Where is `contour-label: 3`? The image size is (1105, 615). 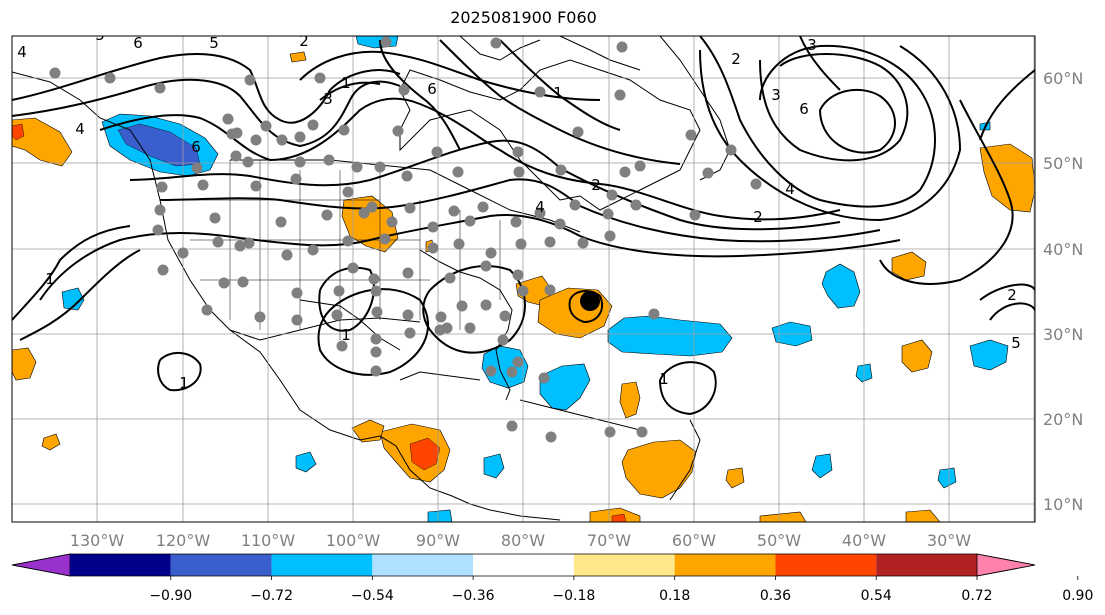
contour-label: 3 is located at coordinates (328, 99).